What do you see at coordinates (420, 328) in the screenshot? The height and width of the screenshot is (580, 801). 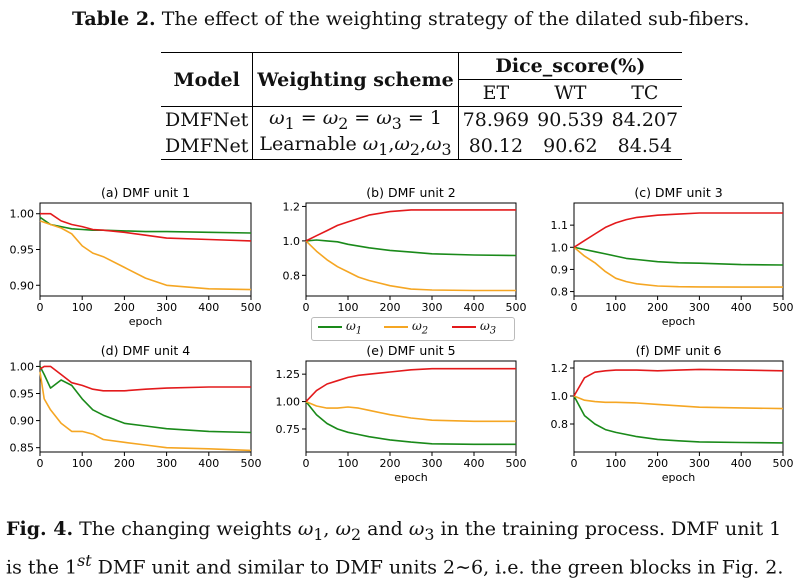 I see `legend-label-w2: ω2` at bounding box center [420, 328].